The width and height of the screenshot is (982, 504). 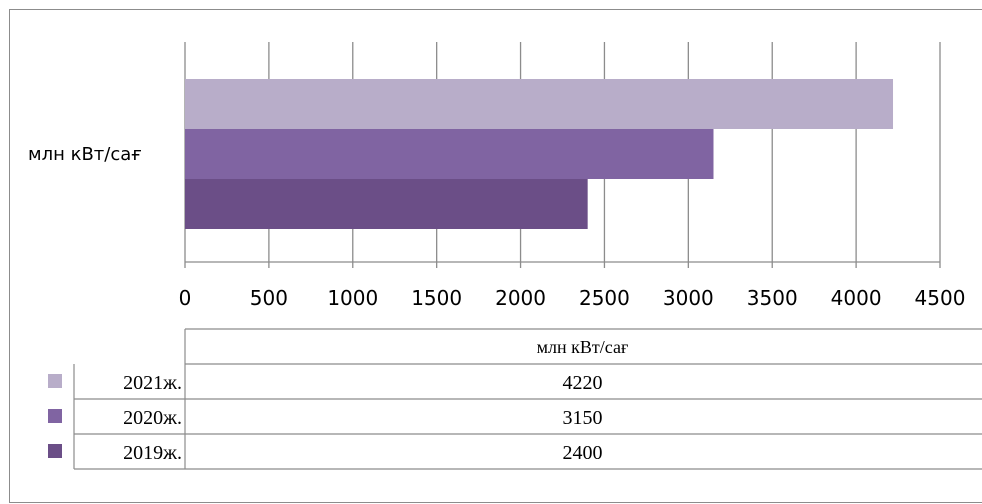 I want to click on x-tick-label: 500, so click(x=269, y=298).